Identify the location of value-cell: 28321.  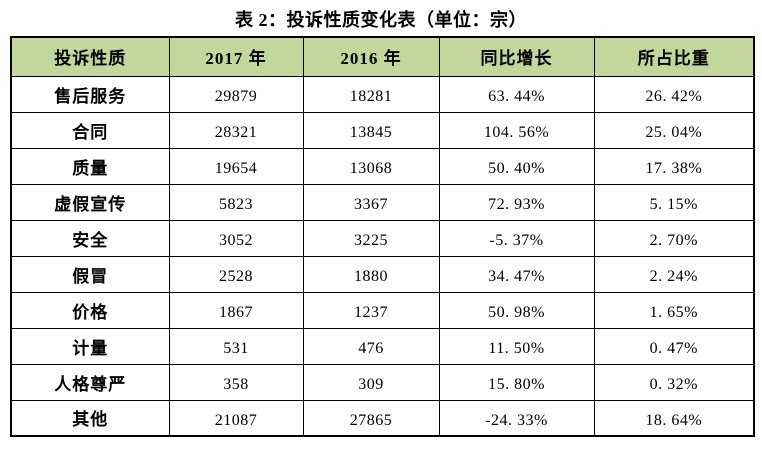
(236, 130).